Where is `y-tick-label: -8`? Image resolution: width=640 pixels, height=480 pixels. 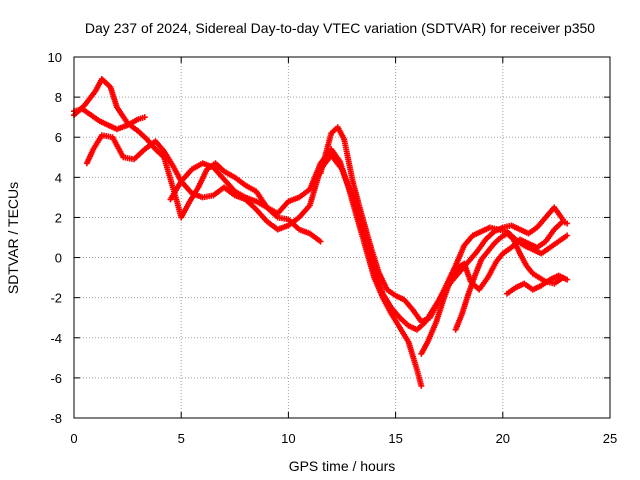 y-tick-label: -8 is located at coordinates (56, 418).